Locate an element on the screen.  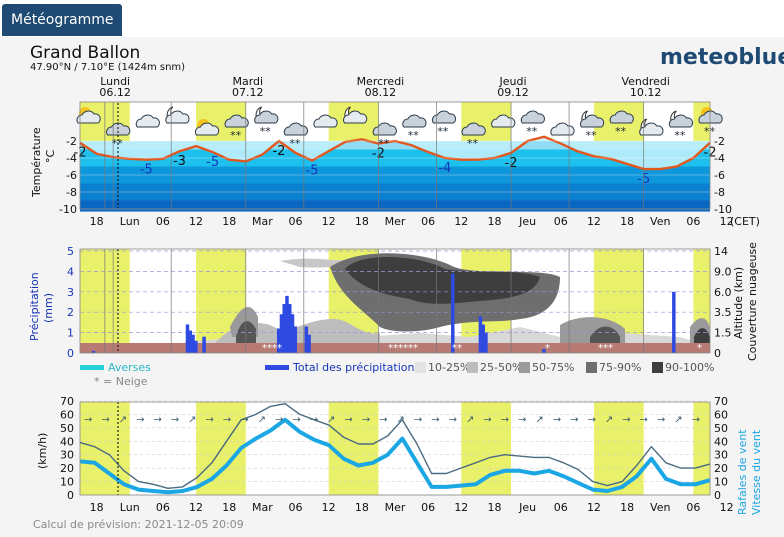
precip-axis-label: Précipitation is located at coordinates (34, 306).